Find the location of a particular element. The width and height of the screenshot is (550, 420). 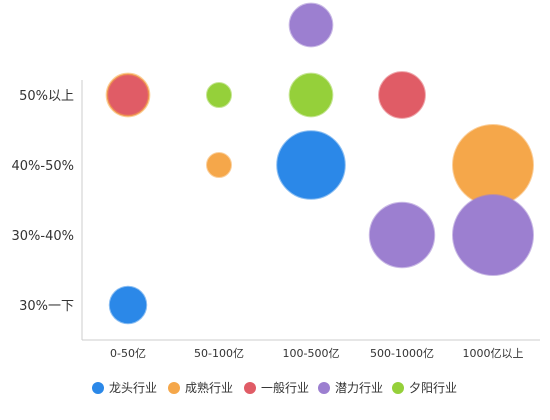

legend-label: 潜力行业 is located at coordinates (359, 388).